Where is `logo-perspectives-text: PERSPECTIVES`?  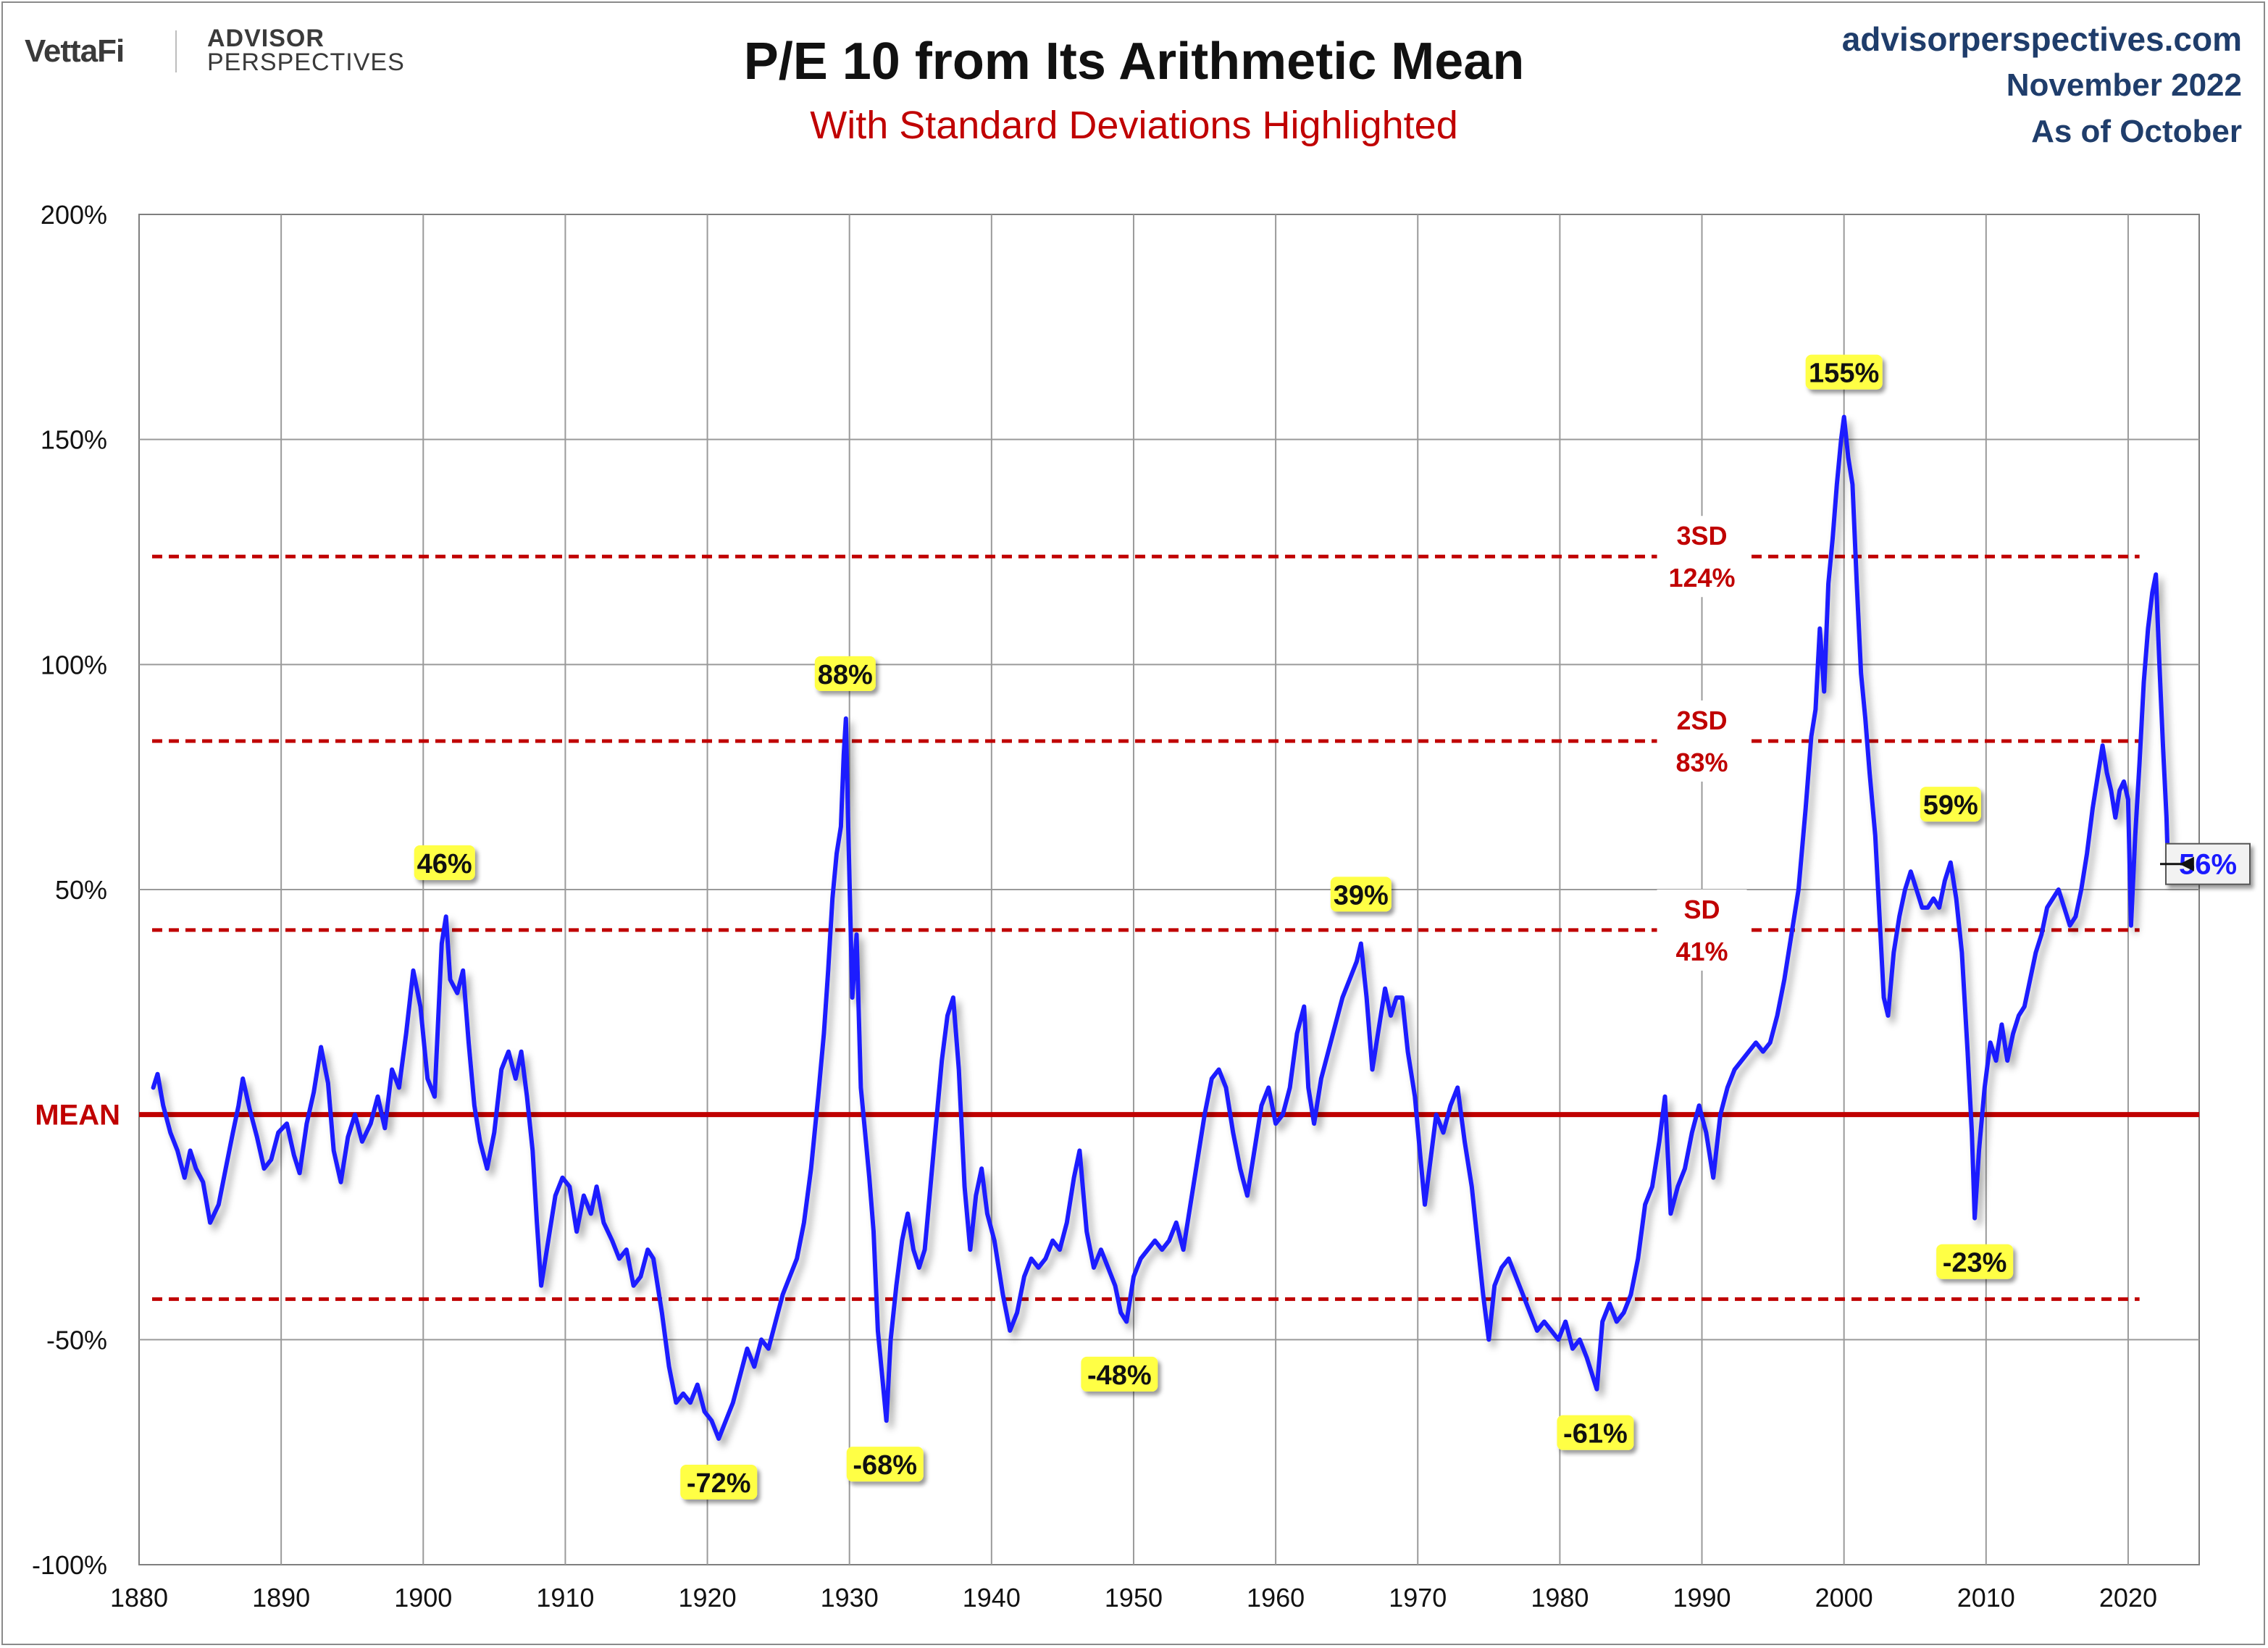 logo-perspectives-text: PERSPECTIVES is located at coordinates (306, 62).